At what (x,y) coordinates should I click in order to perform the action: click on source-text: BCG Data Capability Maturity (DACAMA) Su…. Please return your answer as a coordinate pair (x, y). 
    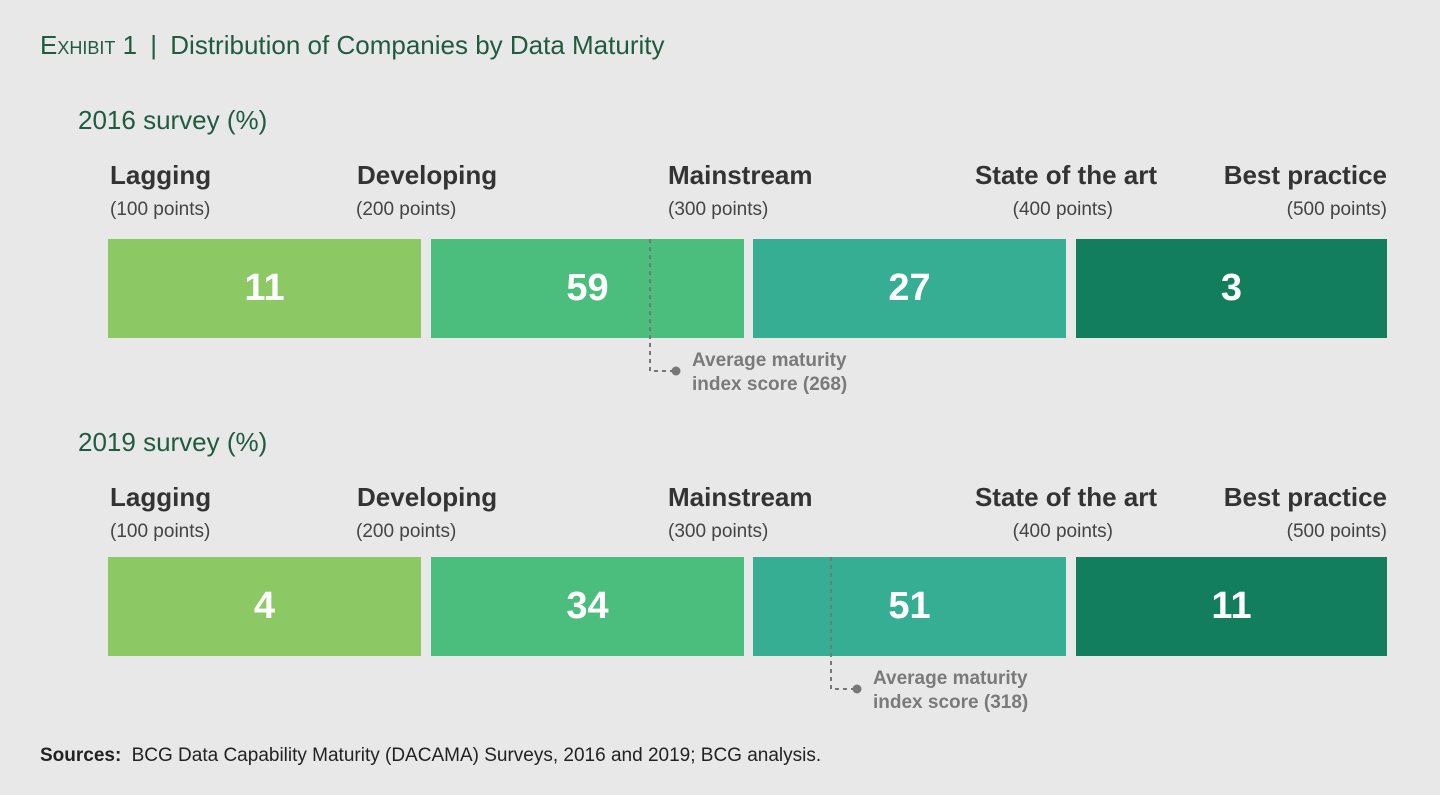
    Looking at the image, I should click on (477, 755).